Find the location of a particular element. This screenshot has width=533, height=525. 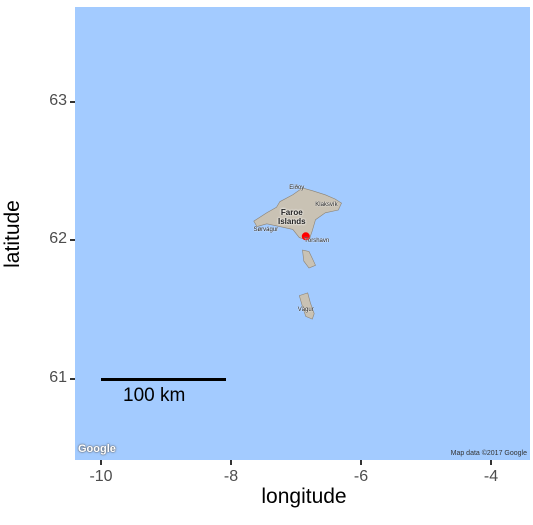

y-tick-label-62: 62 is located at coordinates (58, 239).